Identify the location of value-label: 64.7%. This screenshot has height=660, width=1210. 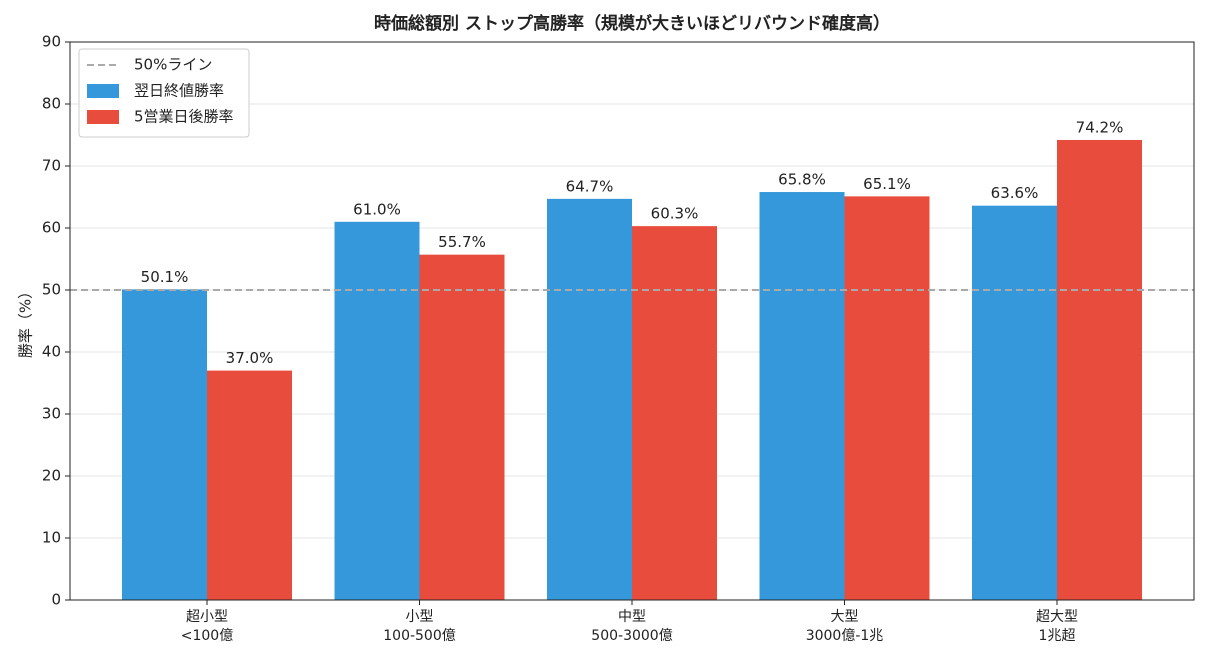
(590, 186).